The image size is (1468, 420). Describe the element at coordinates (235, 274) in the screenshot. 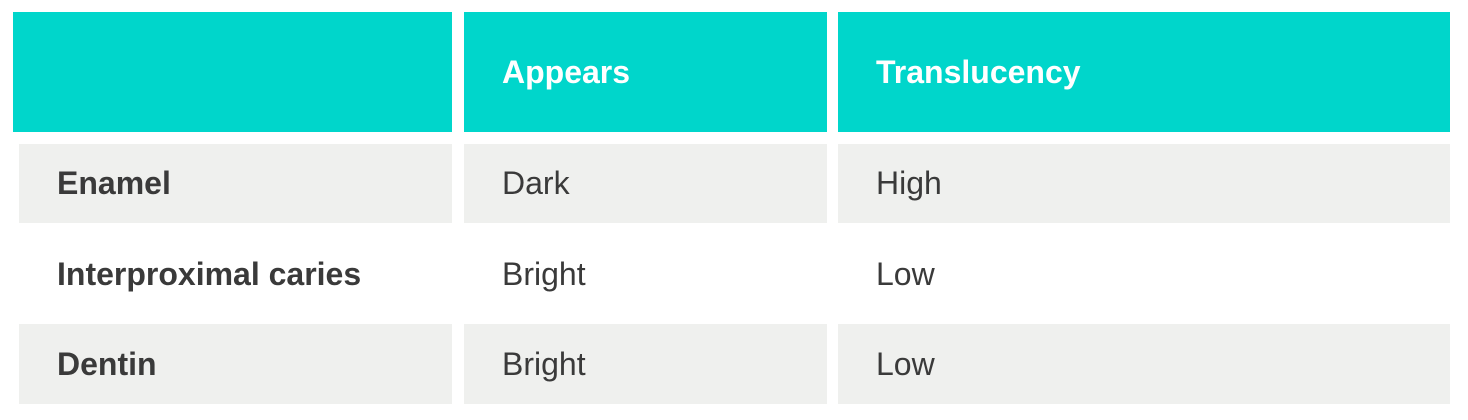

I see `row-label-interproximal-caries: Interproximal caries` at that location.